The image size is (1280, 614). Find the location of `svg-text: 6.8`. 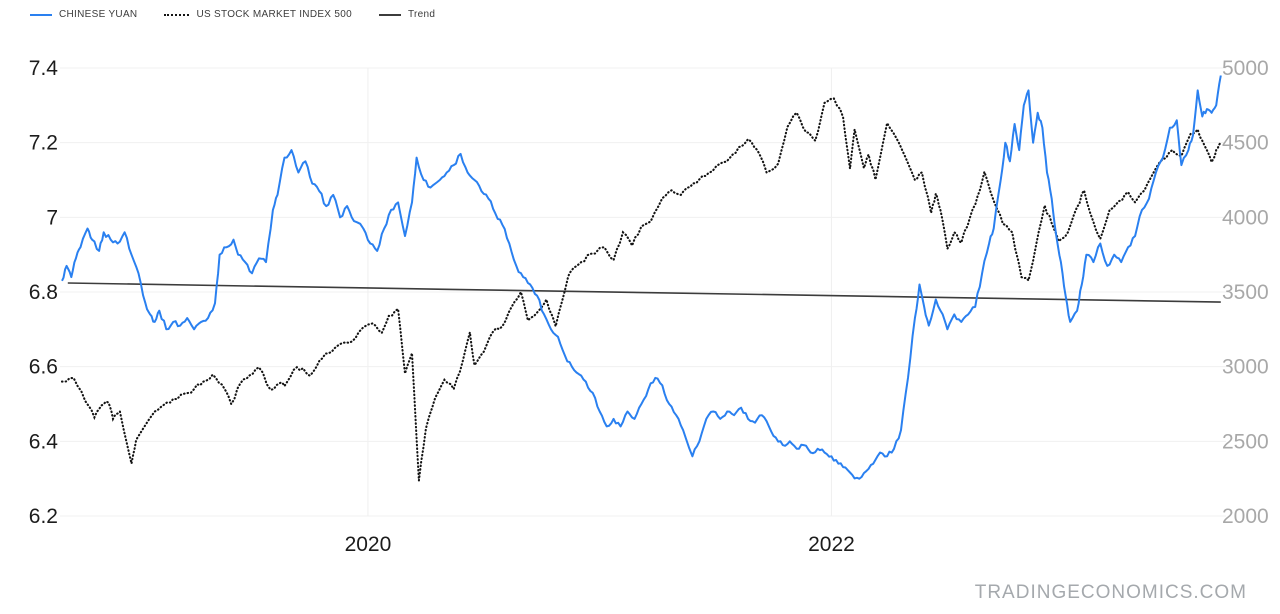

svg-text: 6.8 is located at coordinates (43, 292).